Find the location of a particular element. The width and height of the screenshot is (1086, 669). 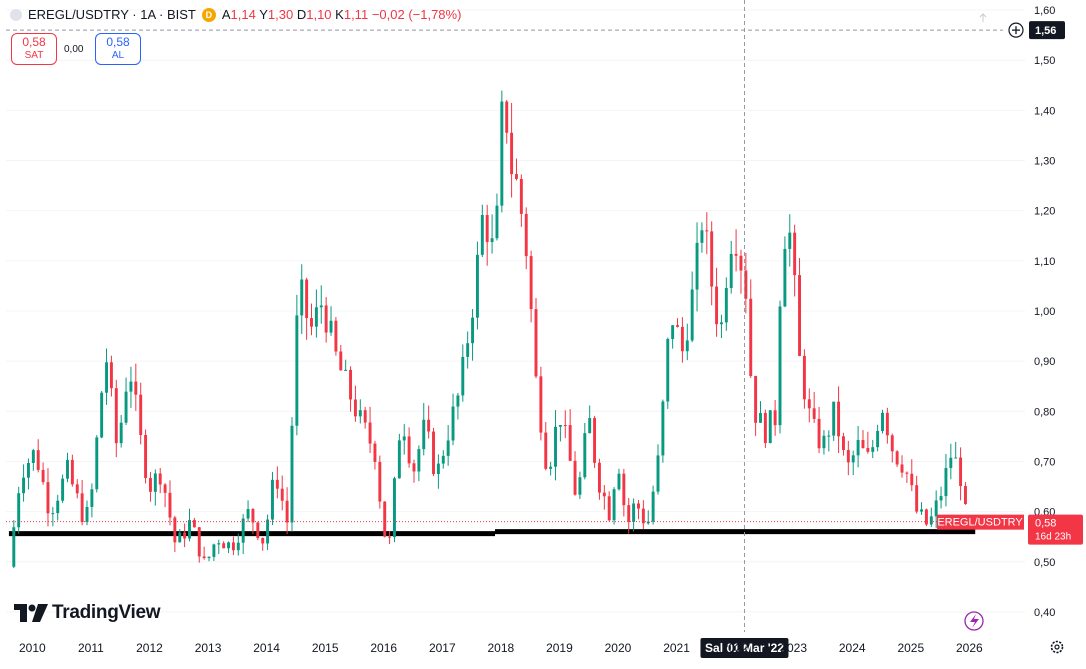

last-price-box is located at coordinates (1055, 529).